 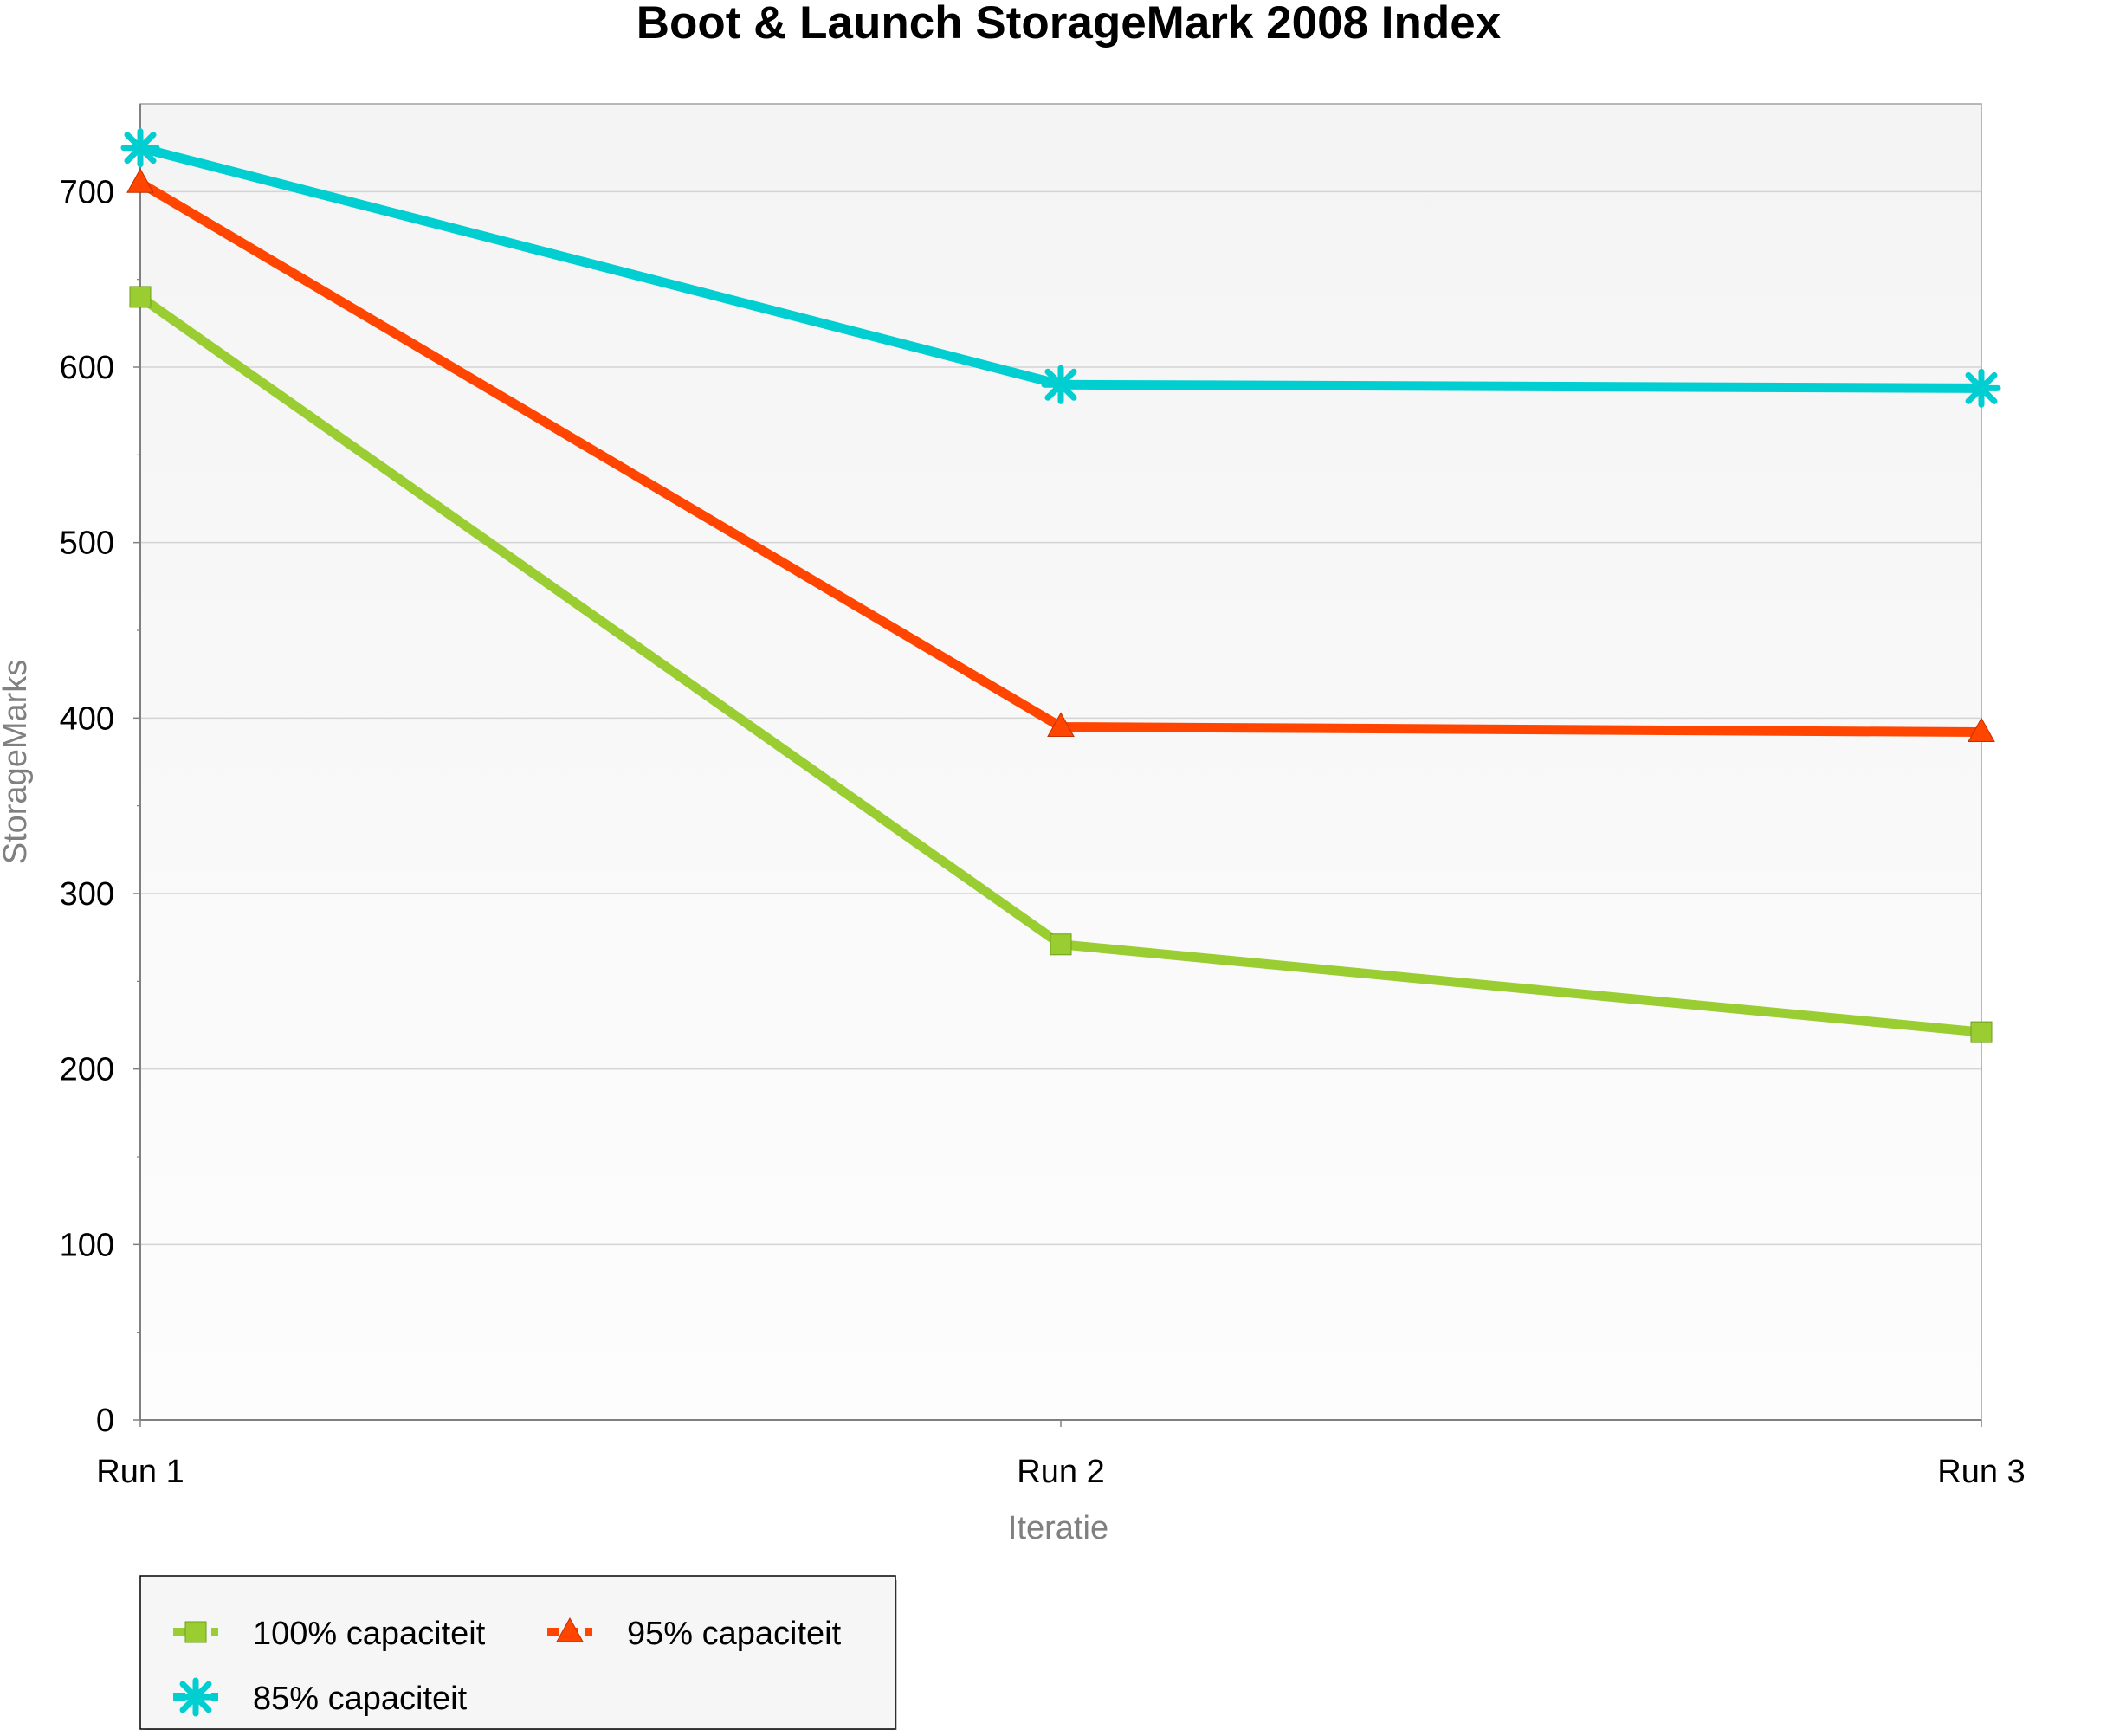 What do you see at coordinates (1981, 1472) in the screenshot?
I see `x-tick-label: Run 3` at bounding box center [1981, 1472].